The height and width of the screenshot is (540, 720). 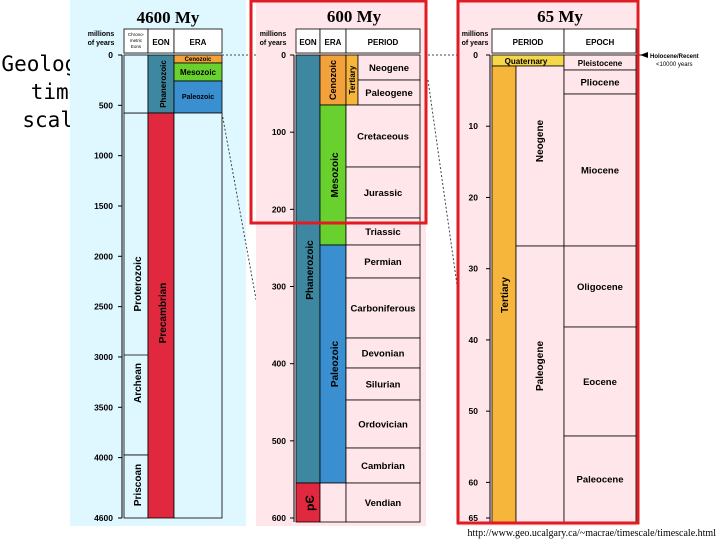 I want to click on period-label: Carboniferous, so click(x=383, y=309).